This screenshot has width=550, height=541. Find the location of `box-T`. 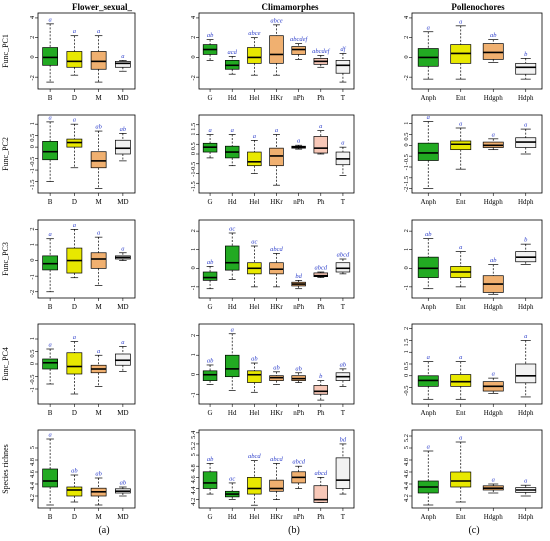

box-T is located at coordinates (343, 67).